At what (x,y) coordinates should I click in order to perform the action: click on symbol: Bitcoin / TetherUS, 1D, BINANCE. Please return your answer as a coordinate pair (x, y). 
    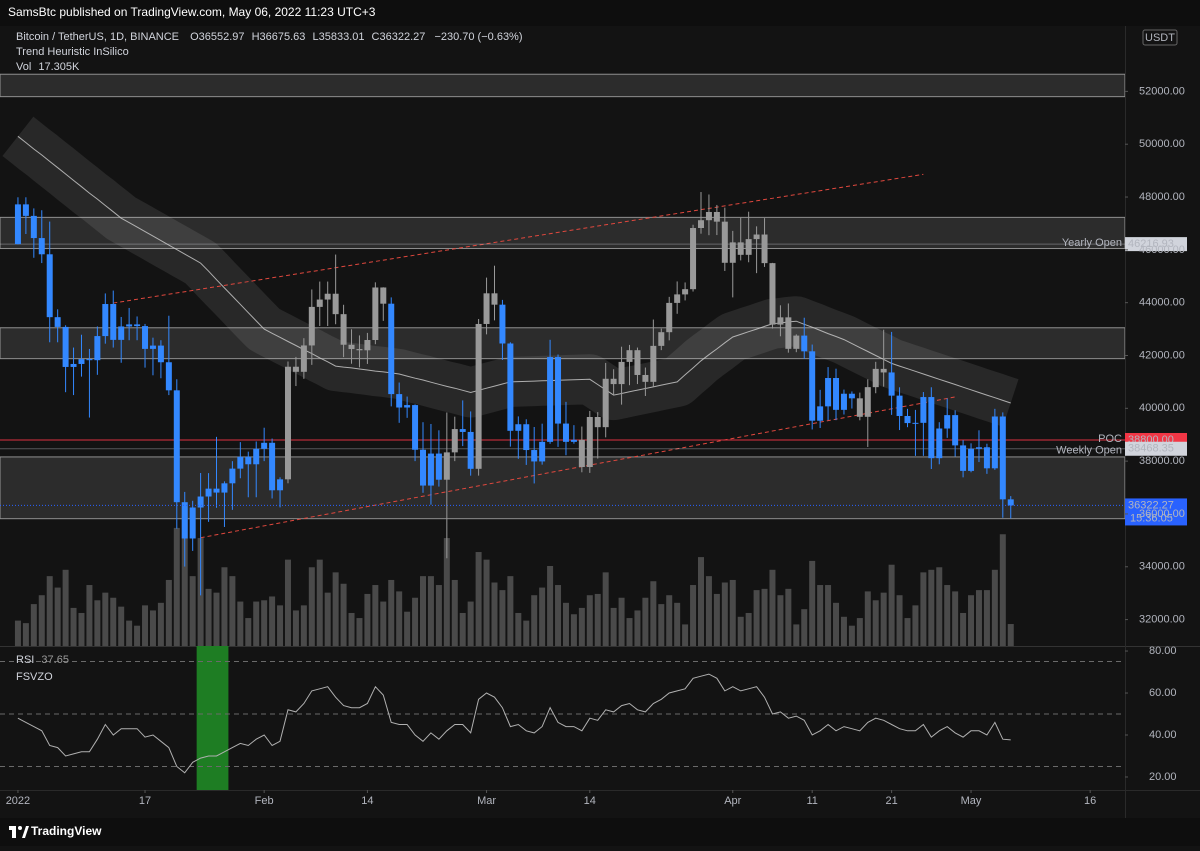
    Looking at the image, I should click on (97, 37).